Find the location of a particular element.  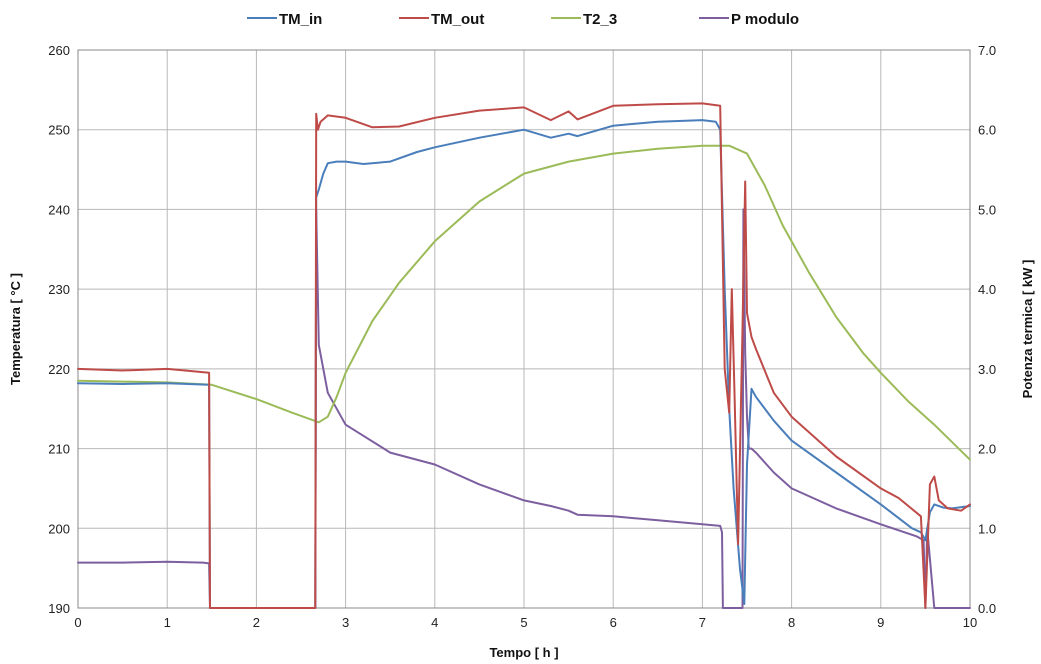

y-tick-label: 250 is located at coordinates (59, 130).